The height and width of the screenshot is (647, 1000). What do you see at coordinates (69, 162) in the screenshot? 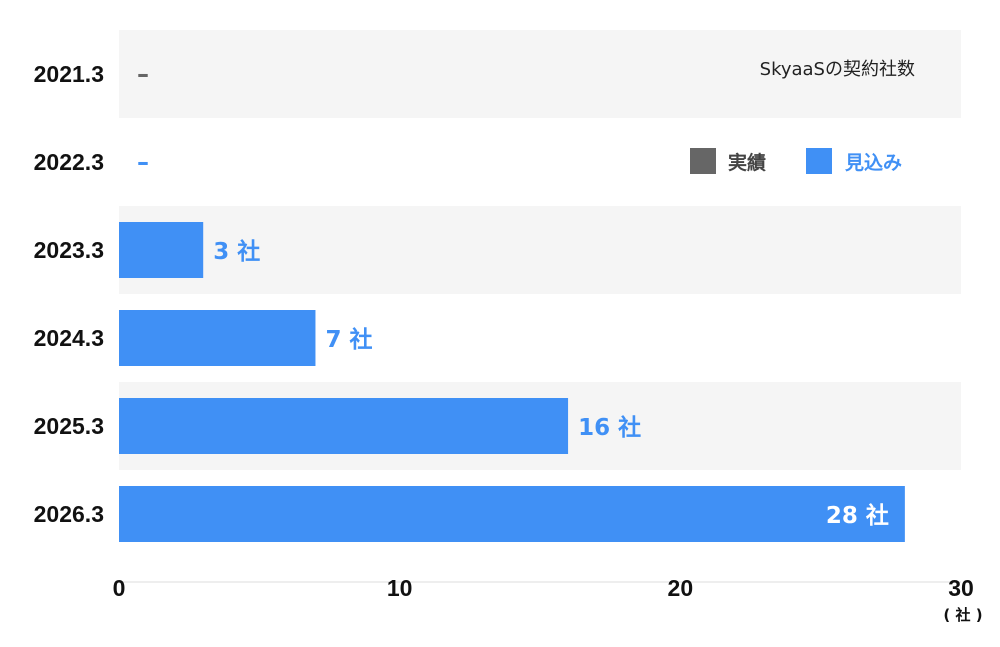
I see `category-label: 2022.3` at bounding box center [69, 162].